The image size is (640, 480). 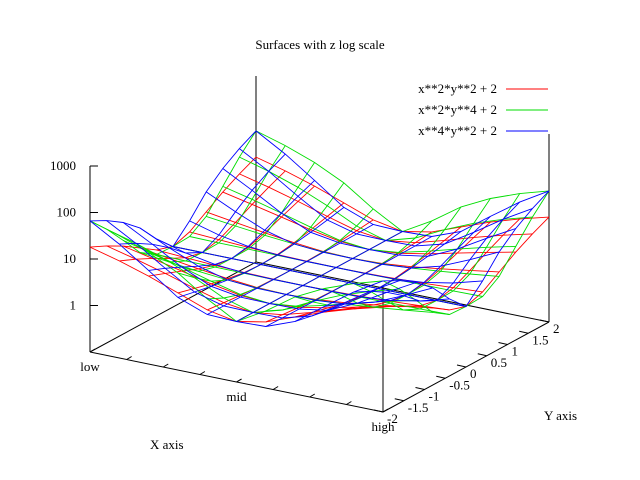 What do you see at coordinates (466, 372) in the screenshot?
I see `y-ticks: -2 -1.5-1 -0.50 0.5 1 1.5 2` at bounding box center [466, 372].